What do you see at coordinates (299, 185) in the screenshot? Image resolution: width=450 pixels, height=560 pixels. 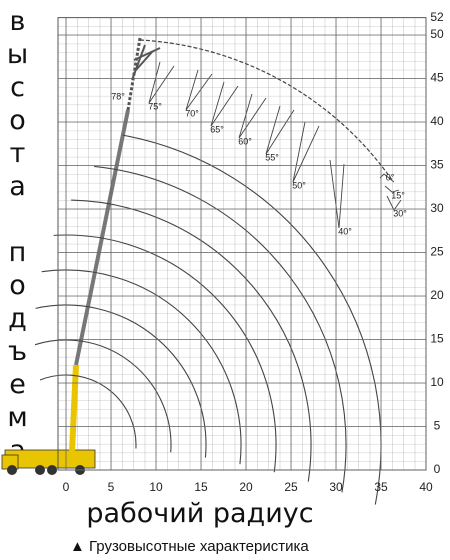 I see `angle-label: 50°` at bounding box center [299, 185].